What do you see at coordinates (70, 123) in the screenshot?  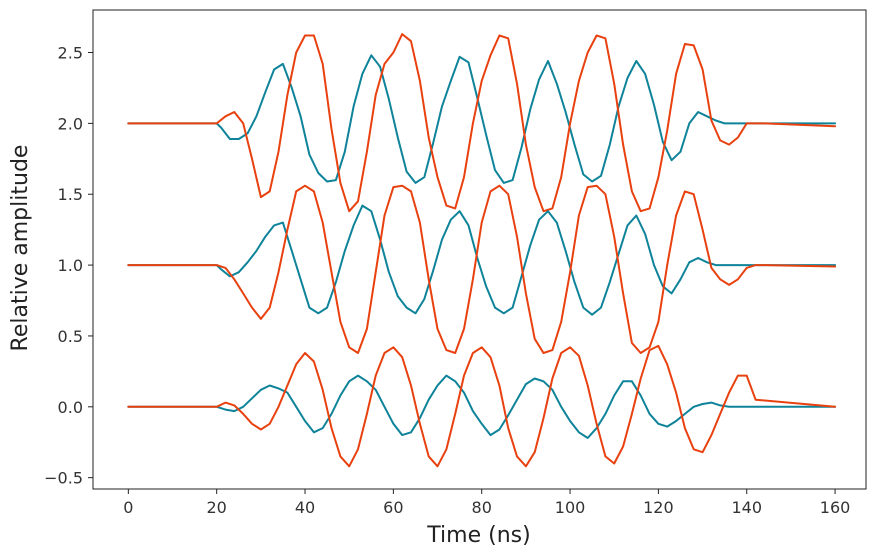 I see `y-tick-label: 2.0` at bounding box center [70, 123].